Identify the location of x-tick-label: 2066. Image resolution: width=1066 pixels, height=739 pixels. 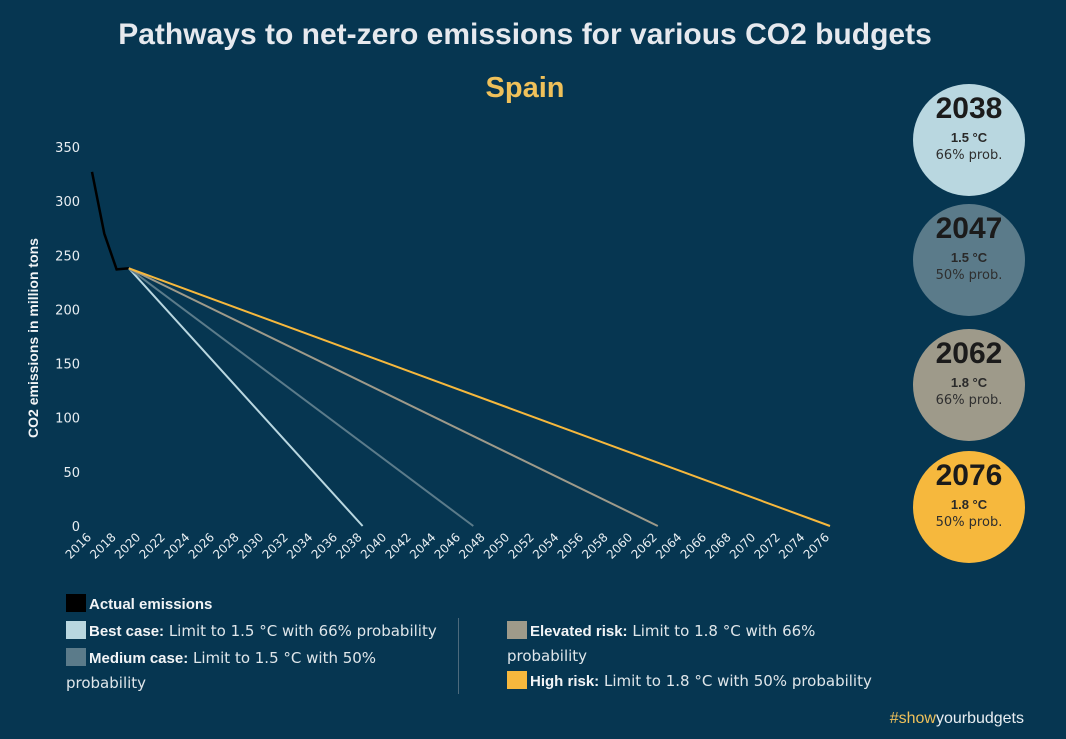
(693, 545).